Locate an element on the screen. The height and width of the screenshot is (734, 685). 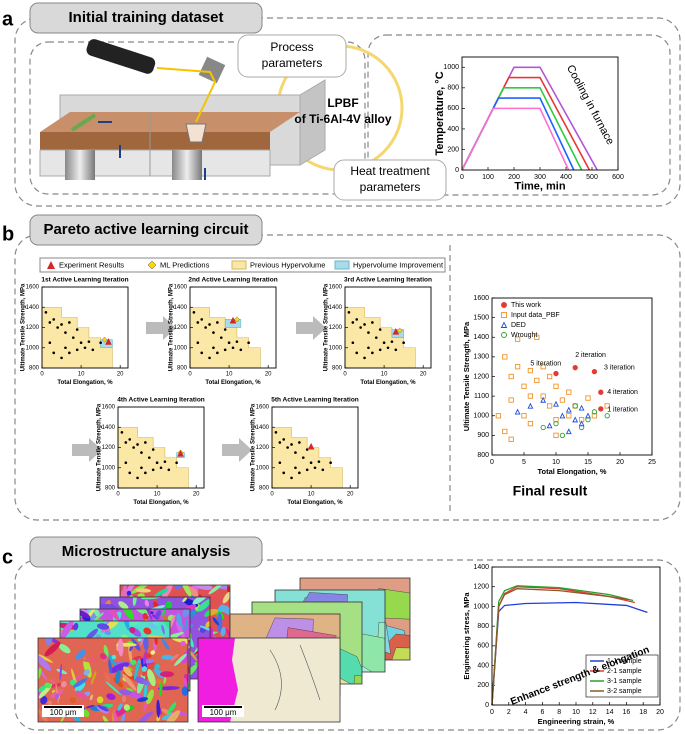
panel-title: Initial training dataset is located at coordinates (145, 17).